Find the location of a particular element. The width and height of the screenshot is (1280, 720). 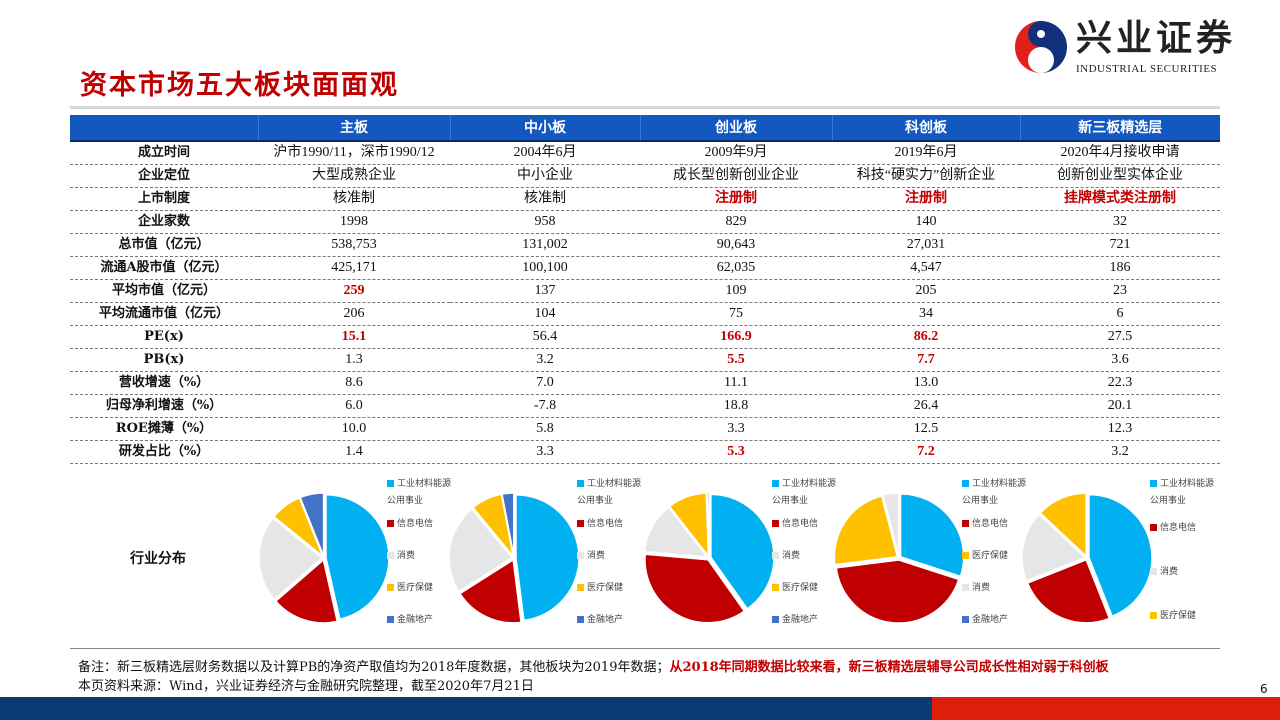

row-label: 企业定位 is located at coordinates (164, 176).